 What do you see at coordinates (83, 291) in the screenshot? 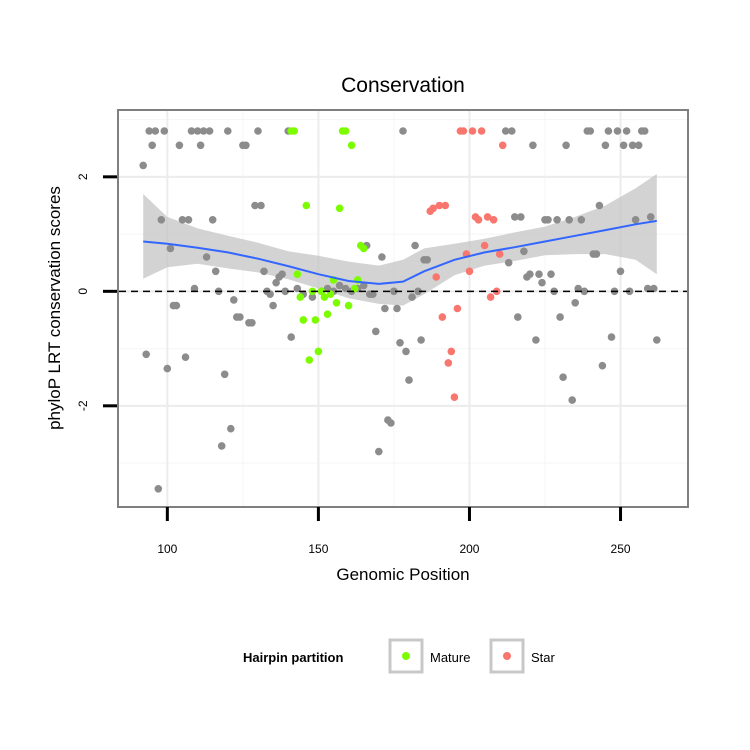
I see `y-tick-label: 0` at bounding box center [83, 291].